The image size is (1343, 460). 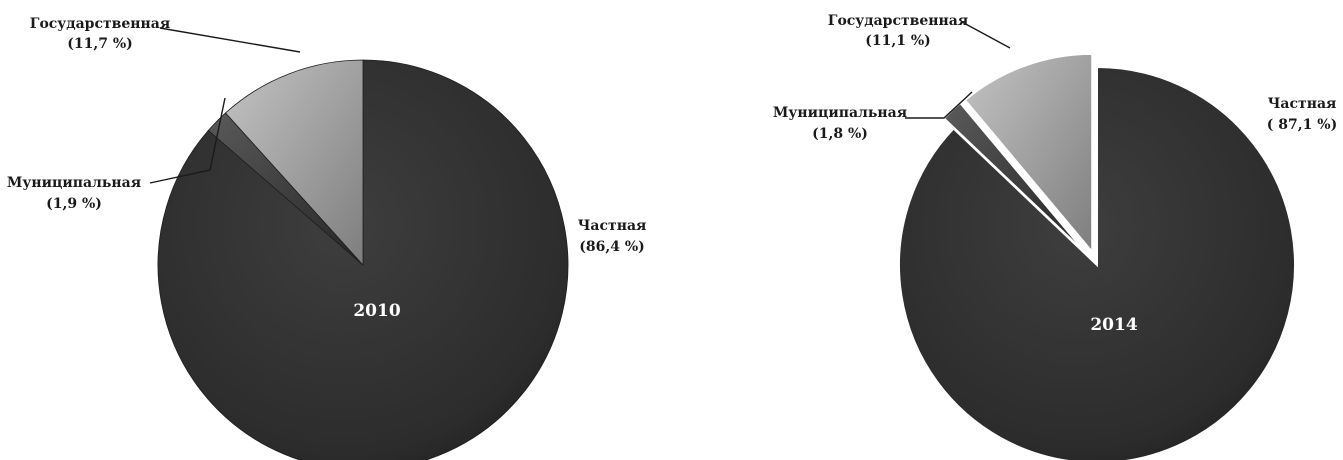 I want to click on pie-slice-state-2014, so click(x=1028, y=153).